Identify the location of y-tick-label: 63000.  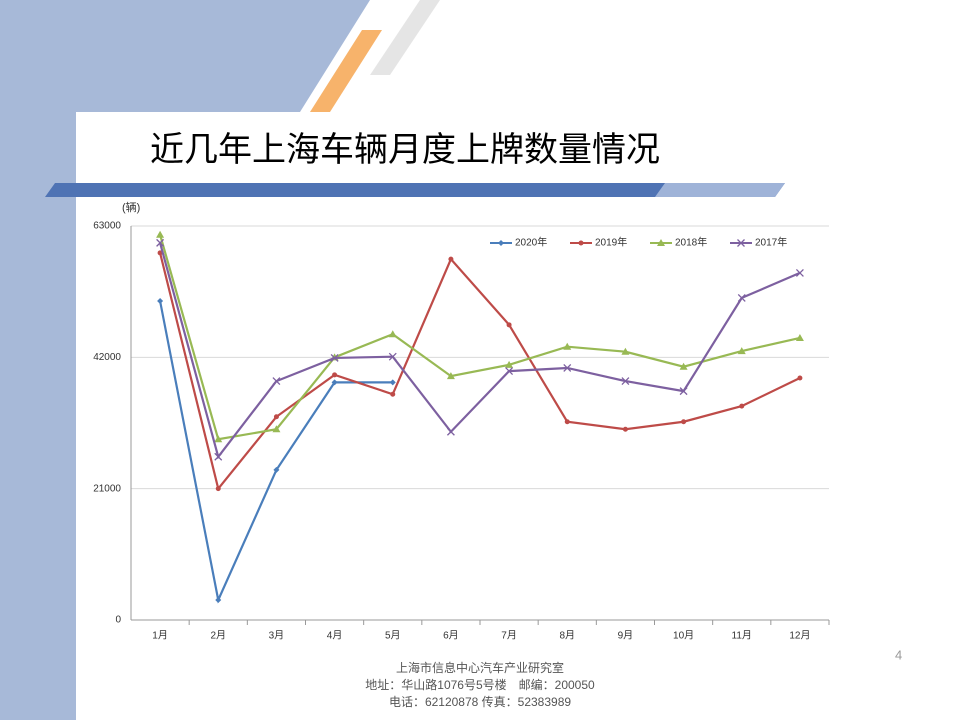
(107, 226).